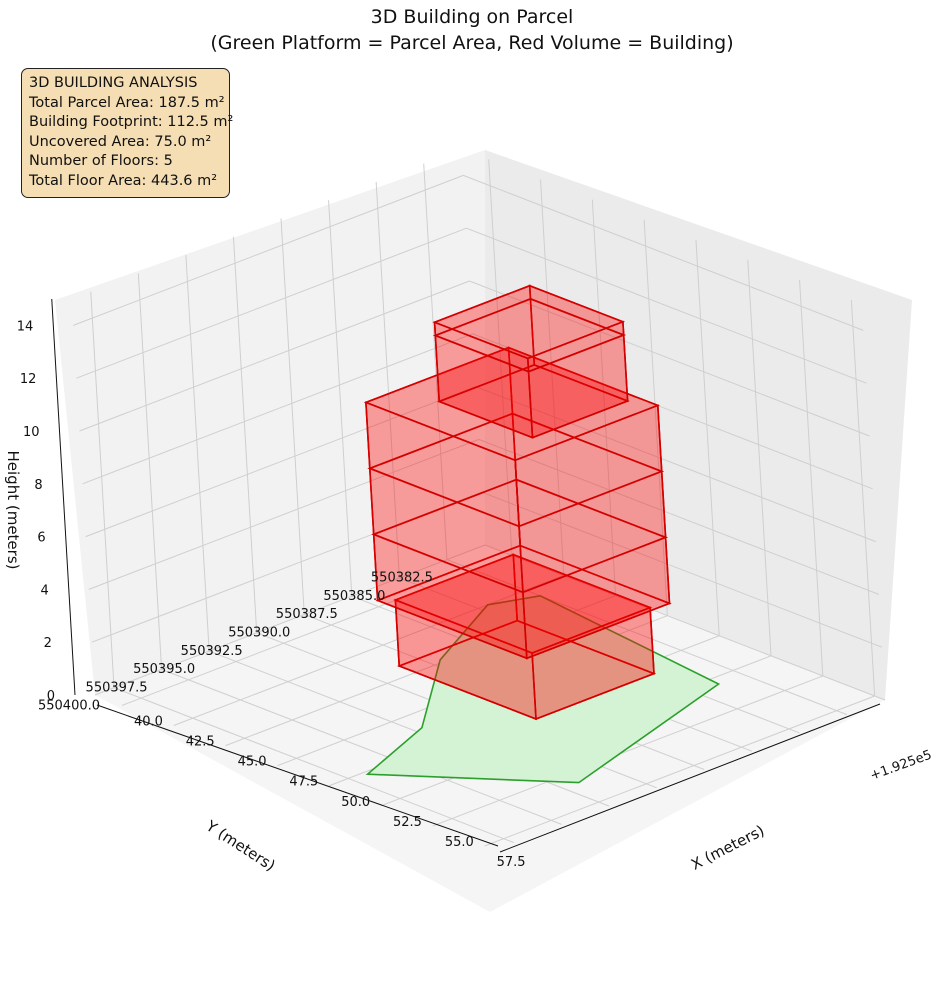 The width and height of the screenshot is (944, 992). Describe the element at coordinates (164, 669) in the screenshot. I see `y-tick-label: 550395.0` at that location.